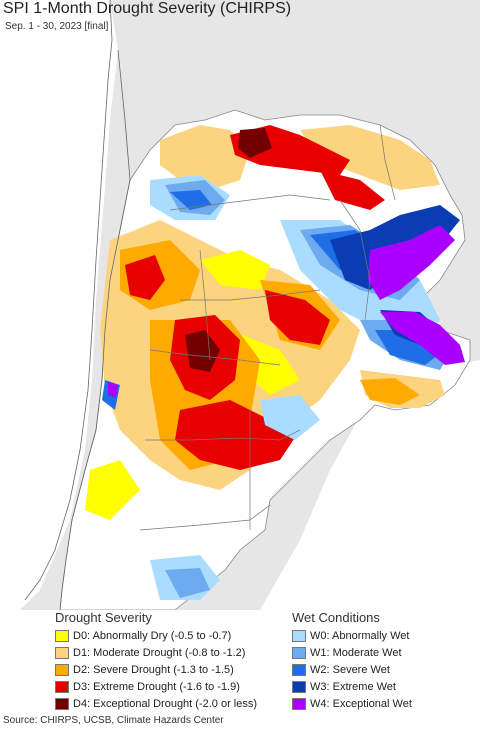  What do you see at coordinates (153, 669) in the screenshot?
I see `legend-label: D2: Severe Drought (-1.3 to -1.5)` at bounding box center [153, 669].